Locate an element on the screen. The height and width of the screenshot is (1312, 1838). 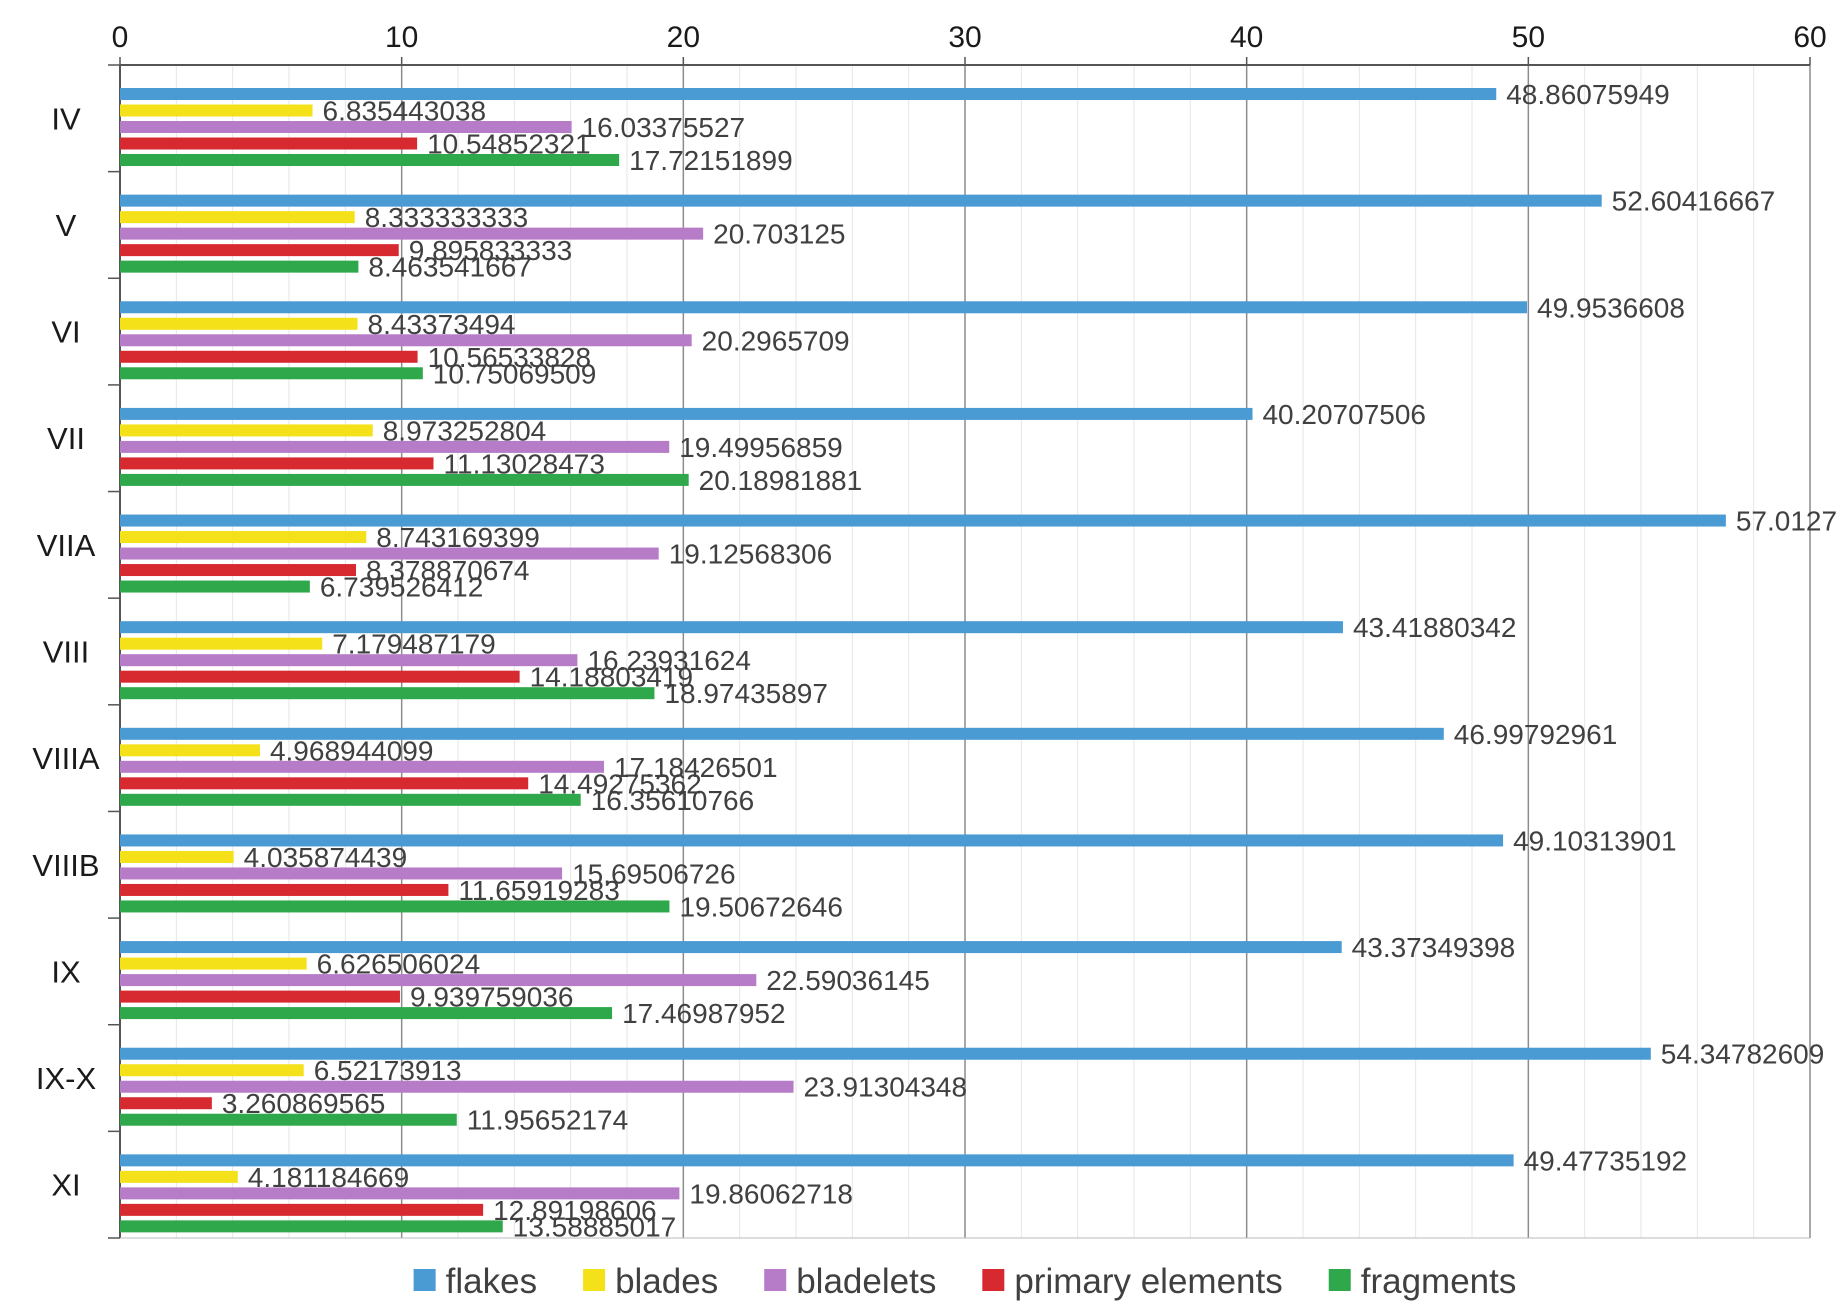
y-axis-category-labels: IV V VI VII VIIA VIII VIIIA VIIIB IX IX-X XI is located at coordinates (66, 651).